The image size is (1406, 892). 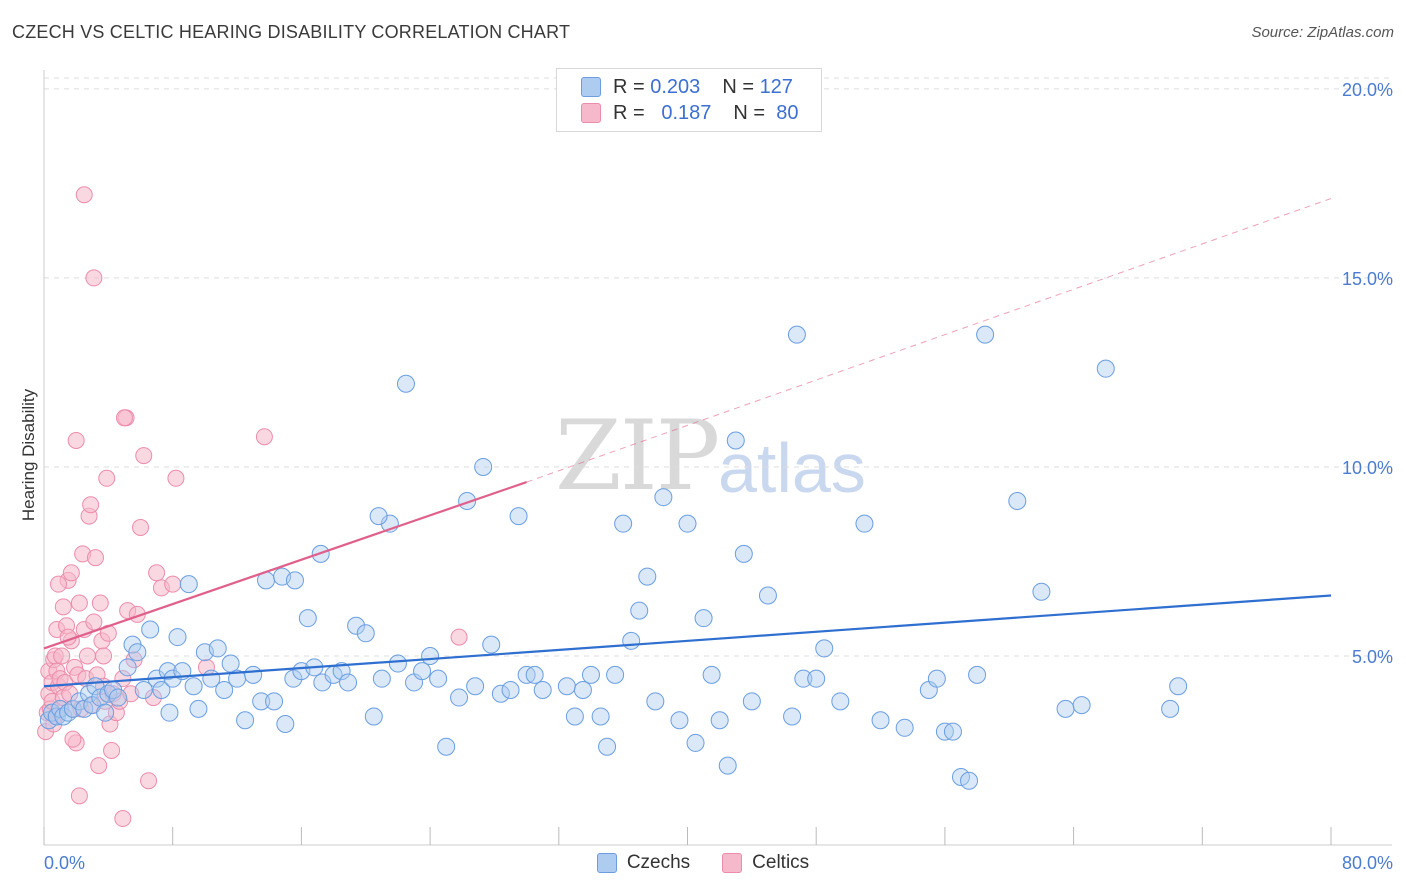 What do you see at coordinates (1367, 863) in the screenshot?
I see `x-tick-label: 80.0%` at bounding box center [1367, 863].